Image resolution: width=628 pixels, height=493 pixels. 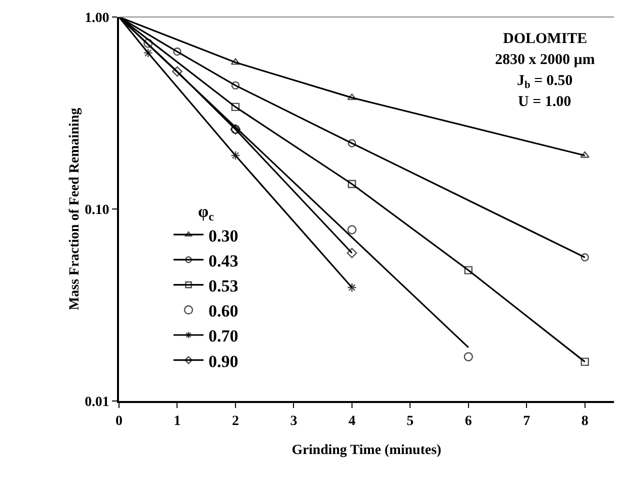 What do you see at coordinates (545, 102) in the screenshot?
I see `annotation: U = 1.00` at bounding box center [545, 102].